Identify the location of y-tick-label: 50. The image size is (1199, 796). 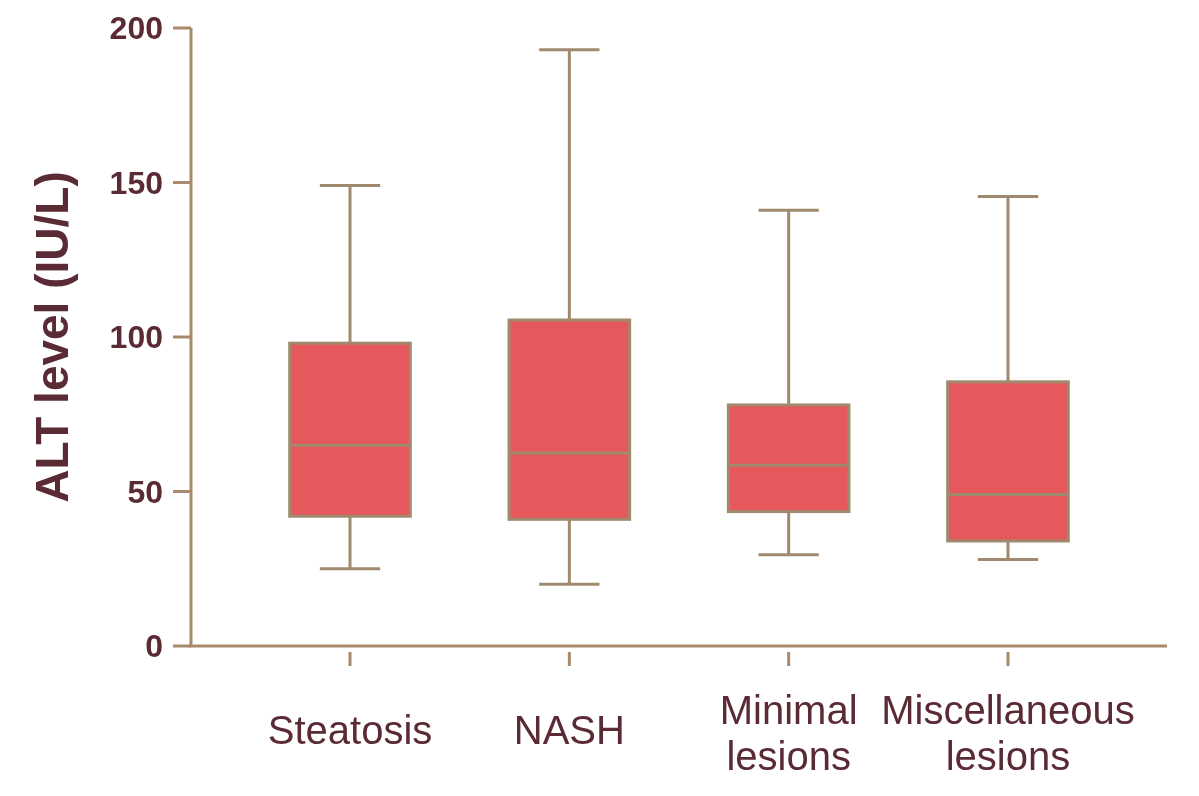
(145, 491).